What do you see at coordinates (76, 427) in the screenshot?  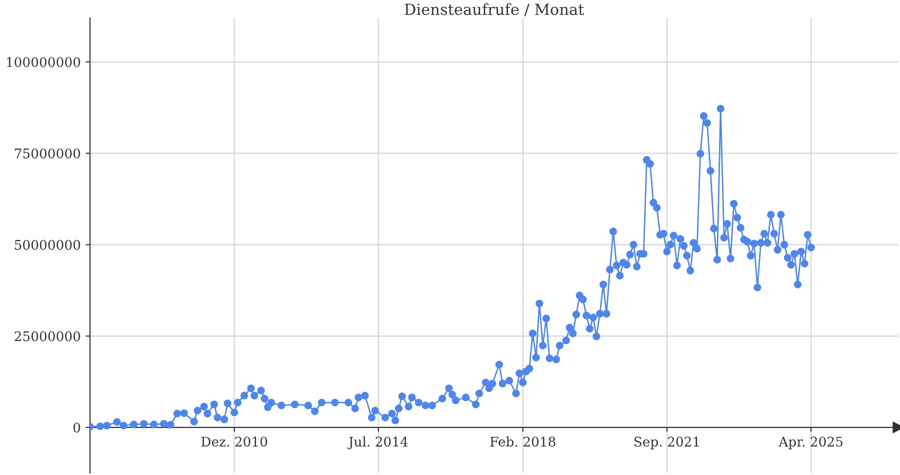 I see `y-tick-label: 0` at bounding box center [76, 427].